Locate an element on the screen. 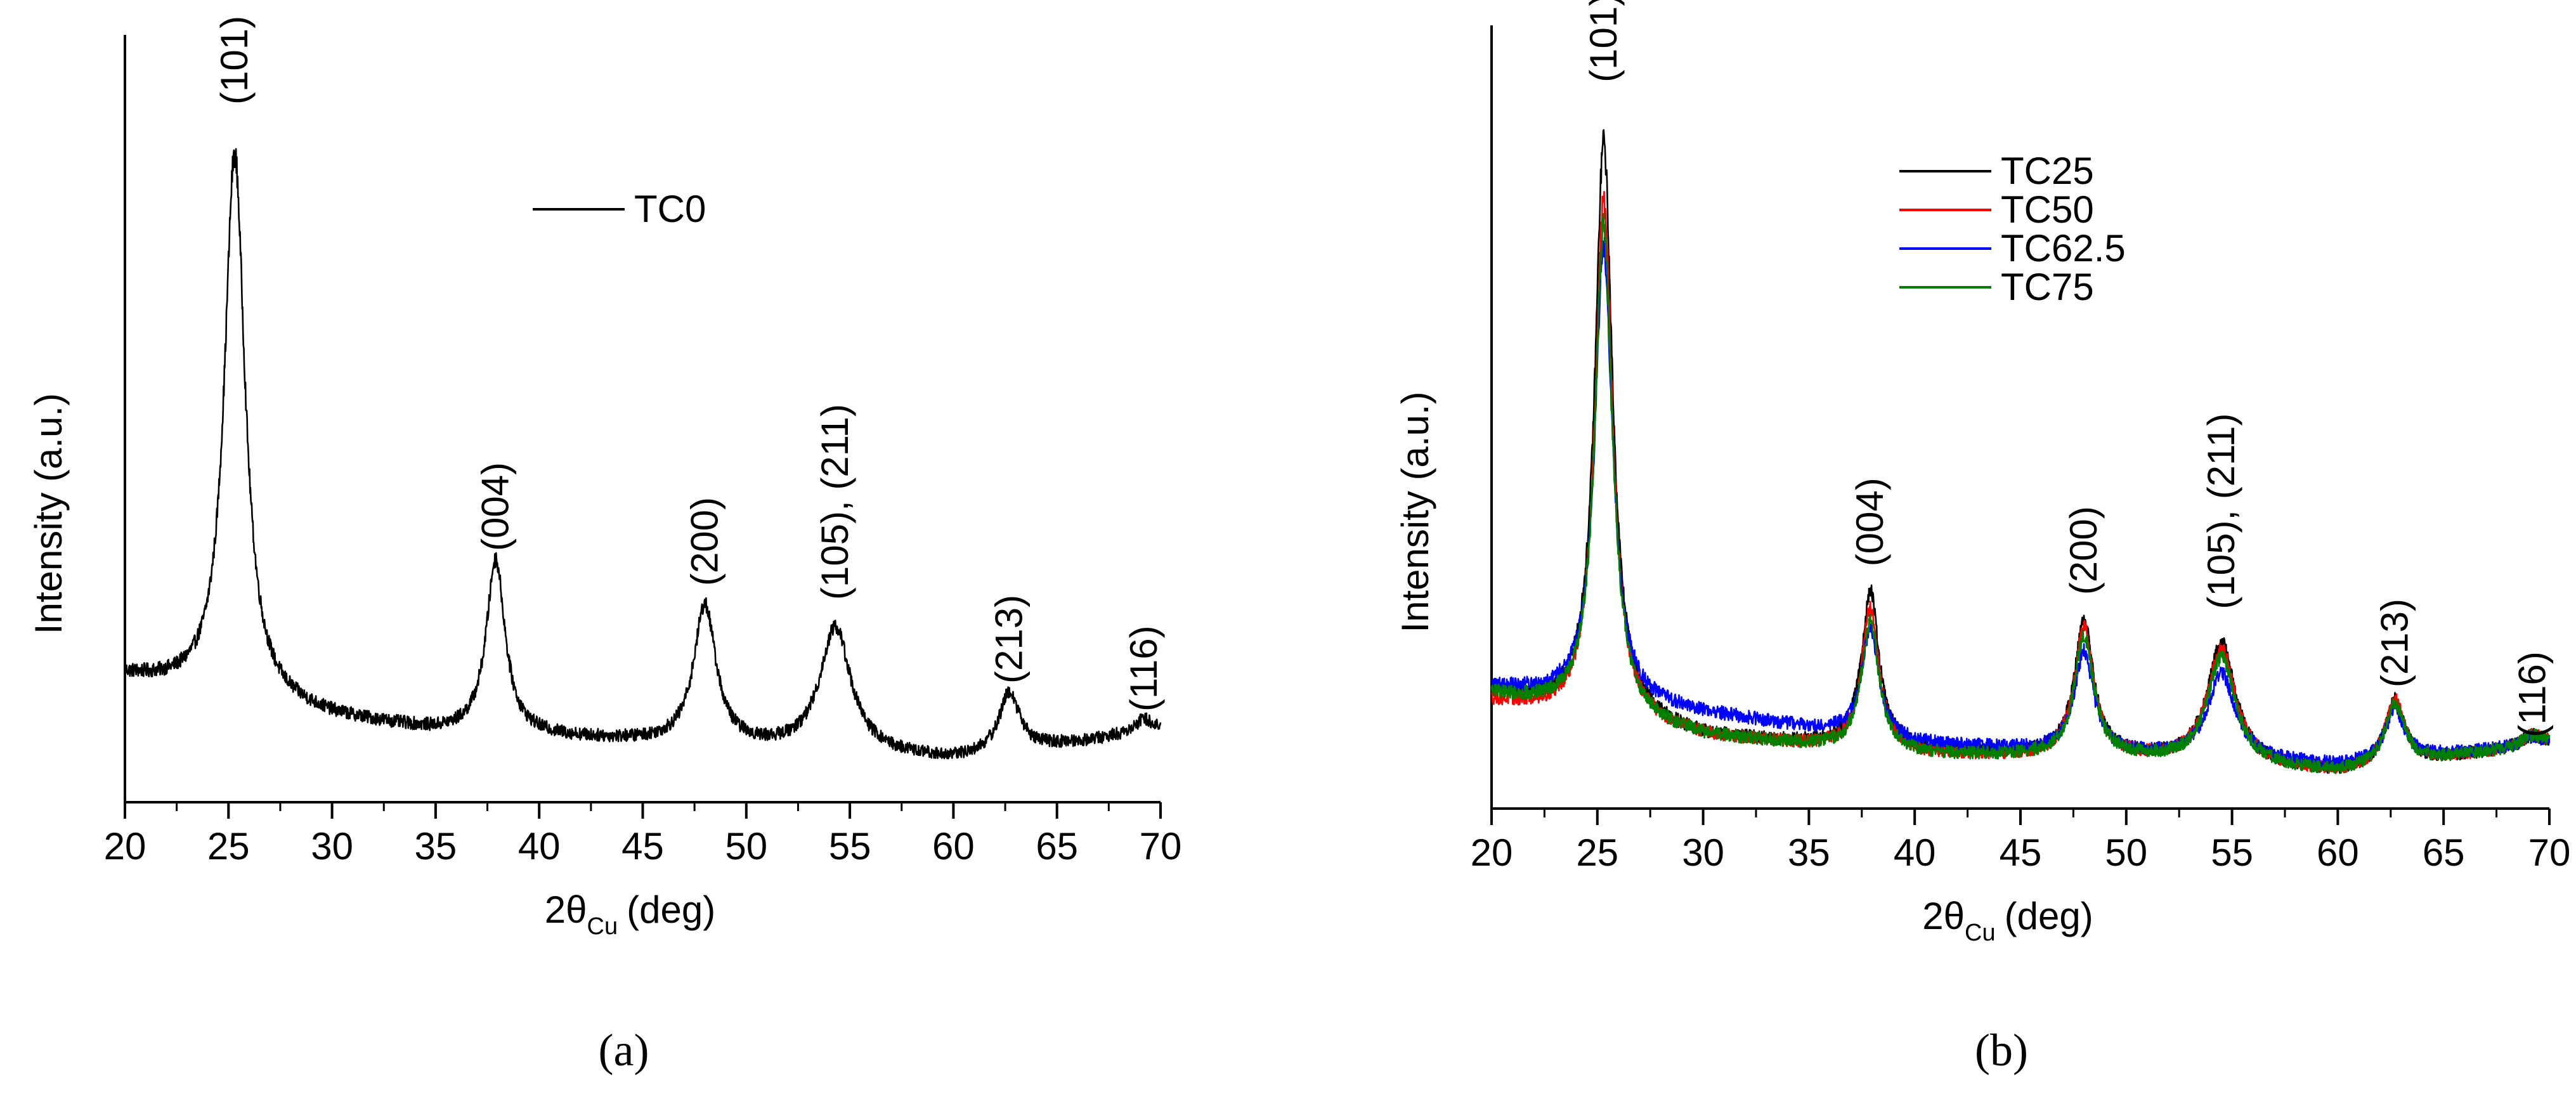  legend-label: TC0 is located at coordinates (670, 209).